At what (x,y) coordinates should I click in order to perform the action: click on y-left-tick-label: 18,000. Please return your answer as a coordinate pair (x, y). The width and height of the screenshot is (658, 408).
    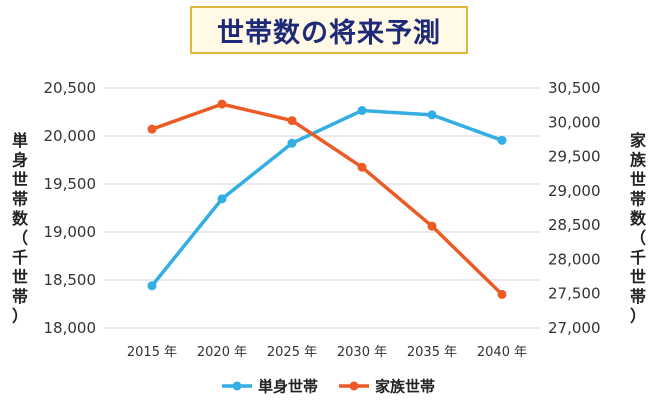
    Looking at the image, I should click on (70, 328).